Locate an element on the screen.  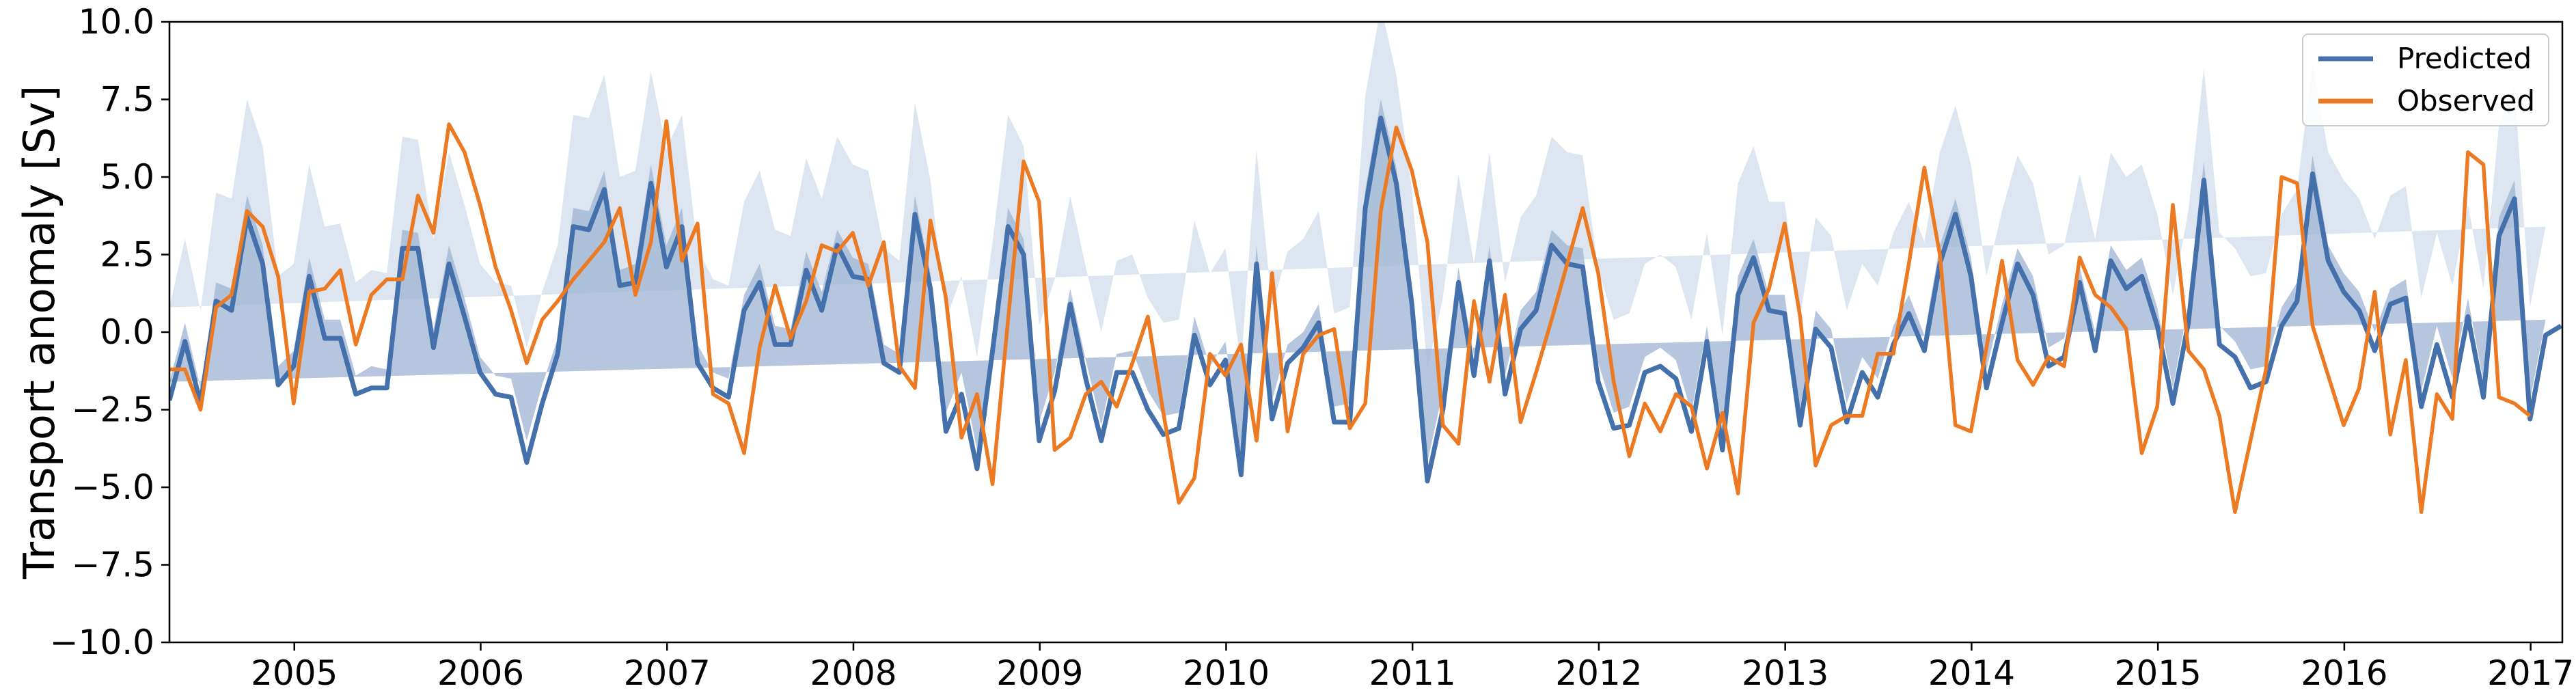
legend-label-observed: Observed is located at coordinates (2466, 101).